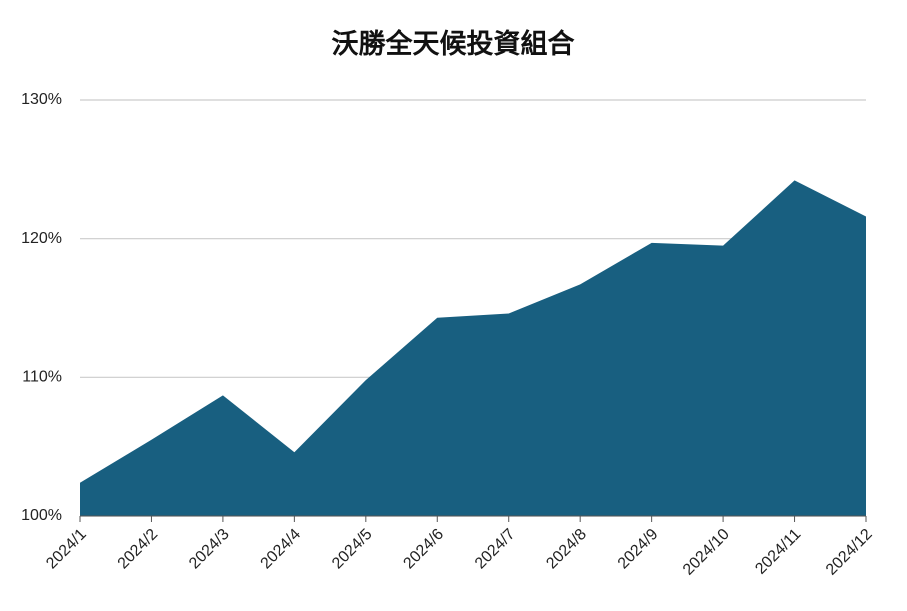  I want to click on x-tick-label: 2024/10, so click(706, 552).